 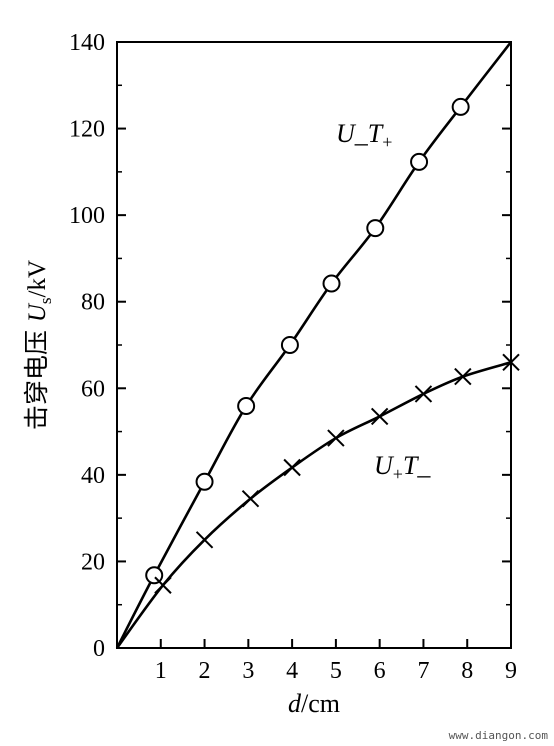 I want to click on y-tick-label: 80, so click(x=93, y=303).